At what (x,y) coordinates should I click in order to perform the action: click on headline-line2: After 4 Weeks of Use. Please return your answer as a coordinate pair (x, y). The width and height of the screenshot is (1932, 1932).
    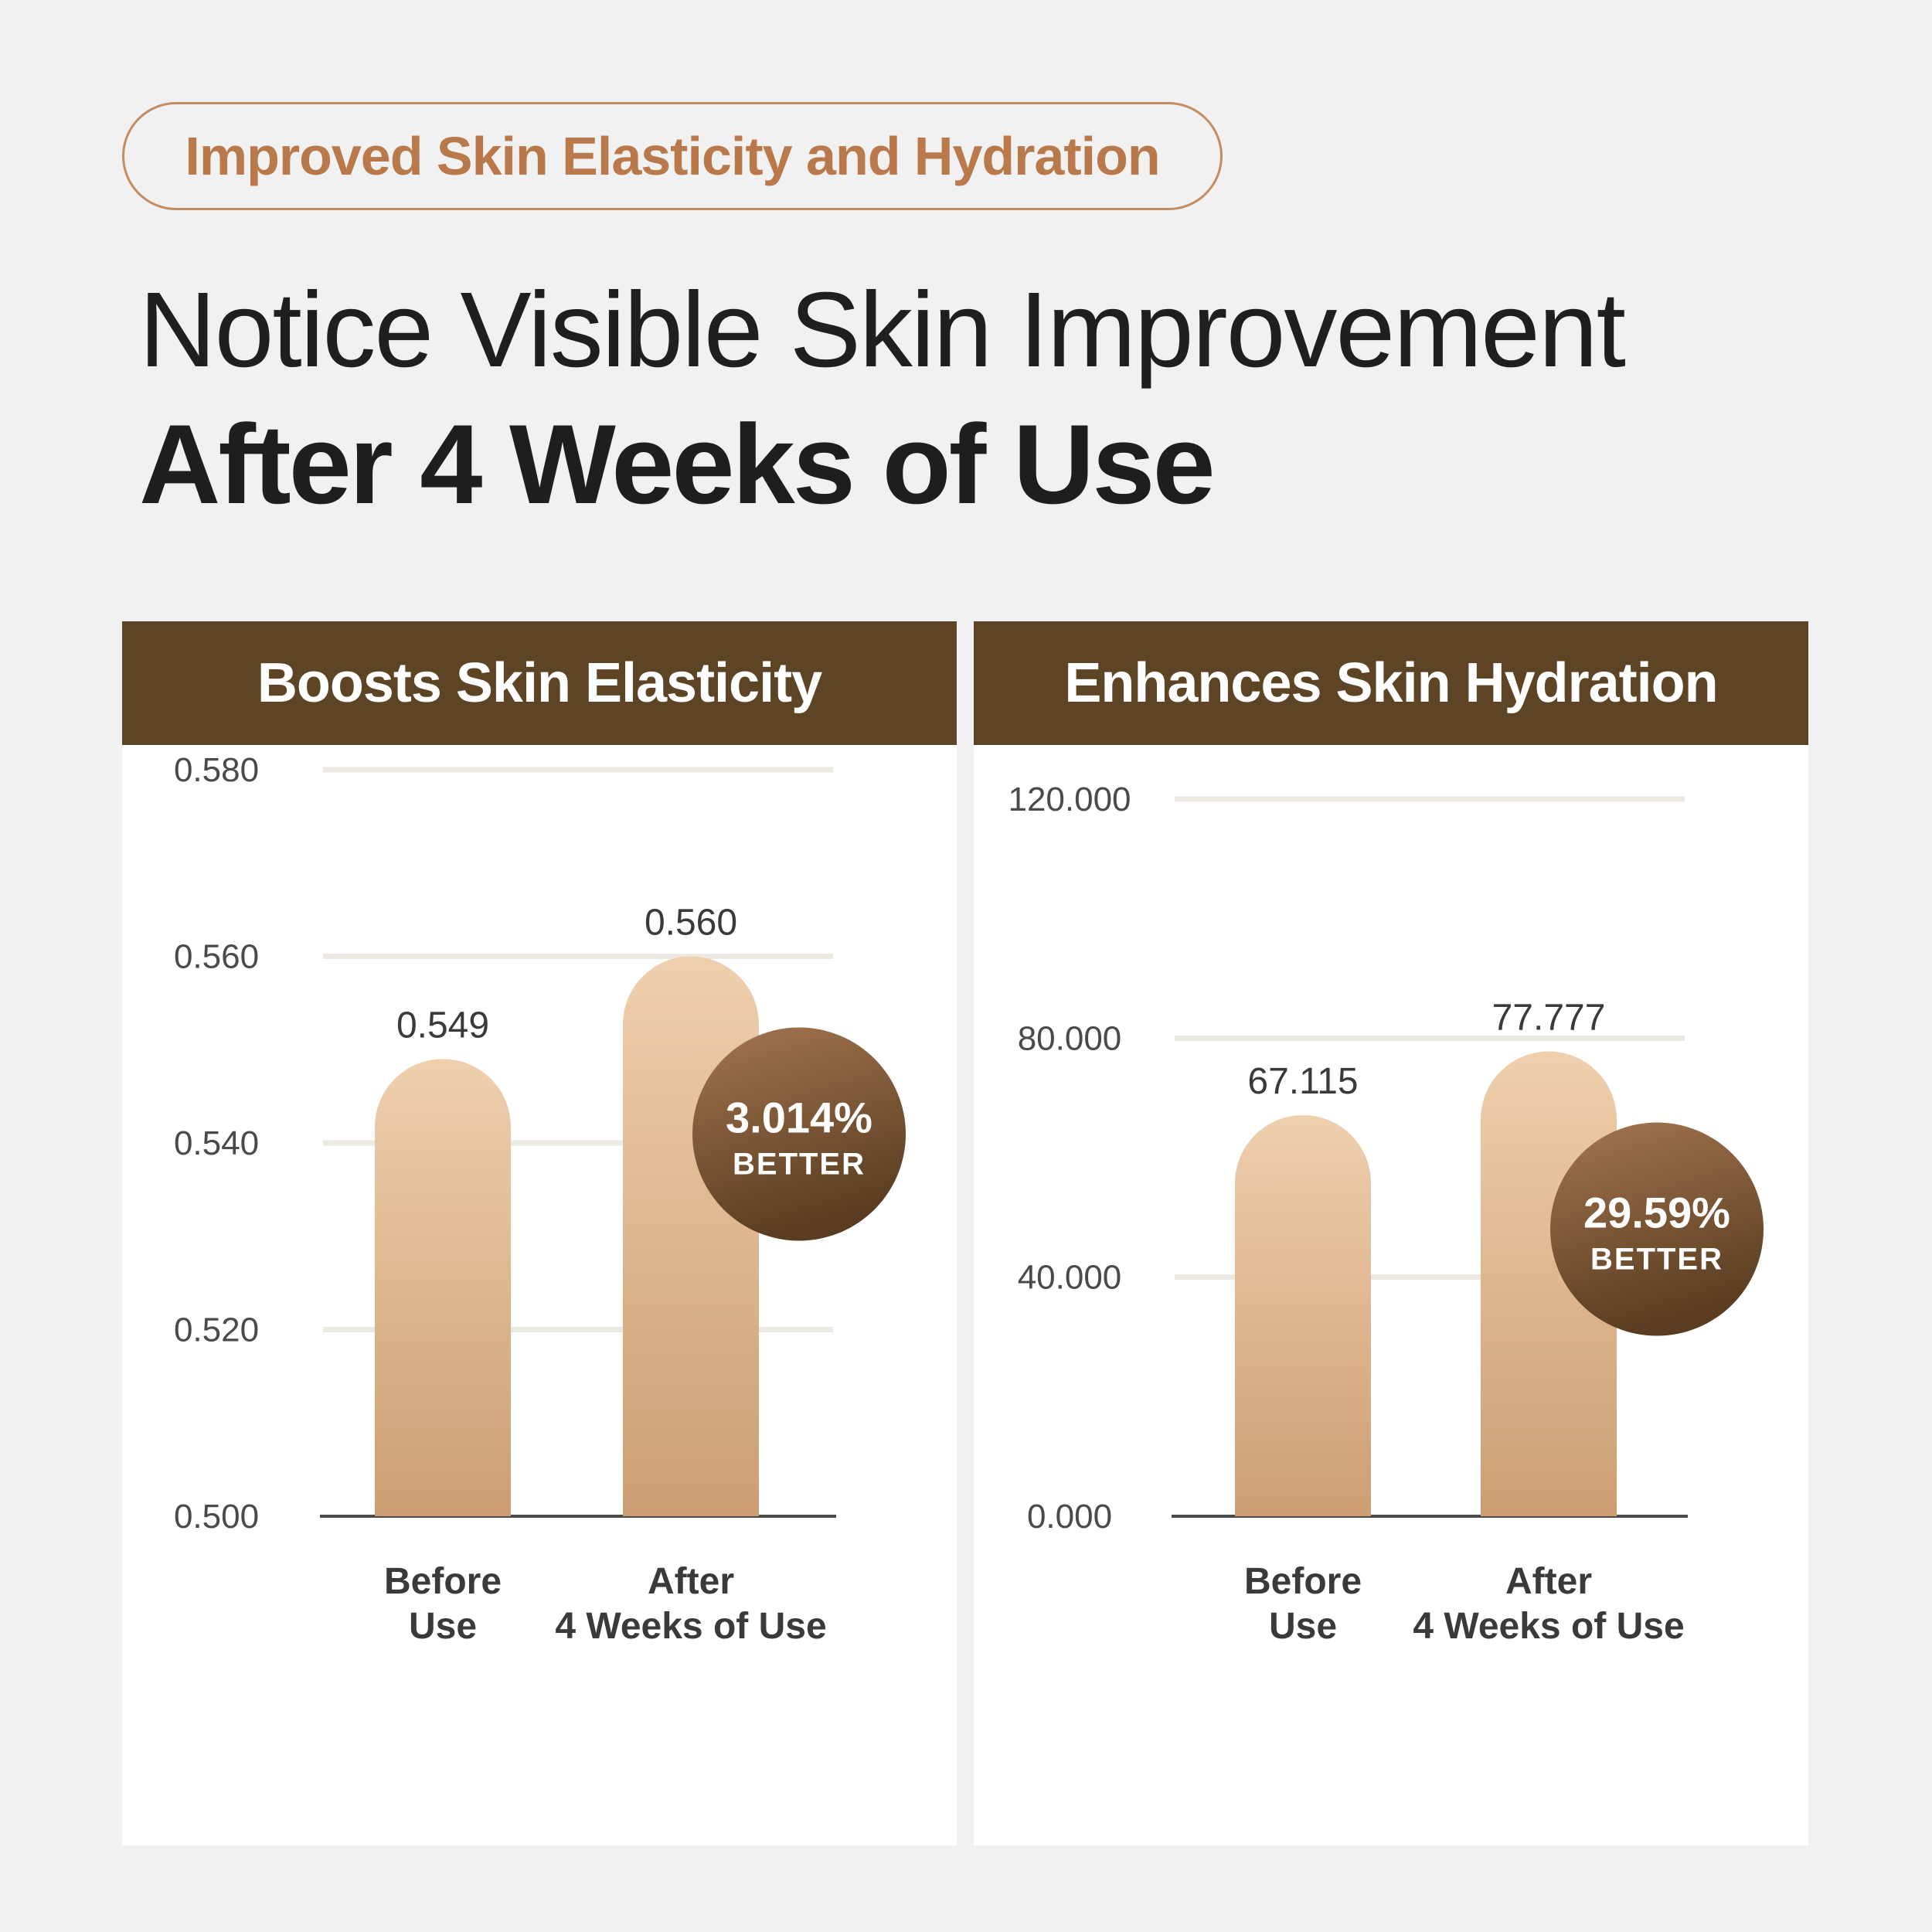
    Looking at the image, I should click on (677, 464).